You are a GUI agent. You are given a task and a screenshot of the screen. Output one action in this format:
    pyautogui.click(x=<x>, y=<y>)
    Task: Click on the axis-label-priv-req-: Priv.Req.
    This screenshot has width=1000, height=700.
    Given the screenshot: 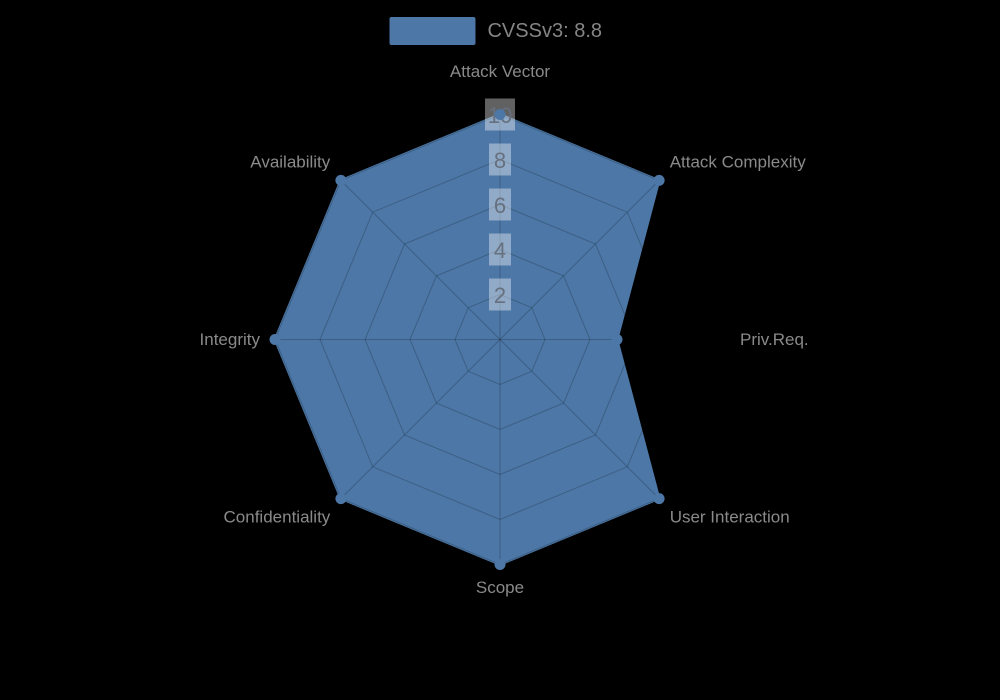 What is the action you would take?
    pyautogui.click(x=774, y=339)
    